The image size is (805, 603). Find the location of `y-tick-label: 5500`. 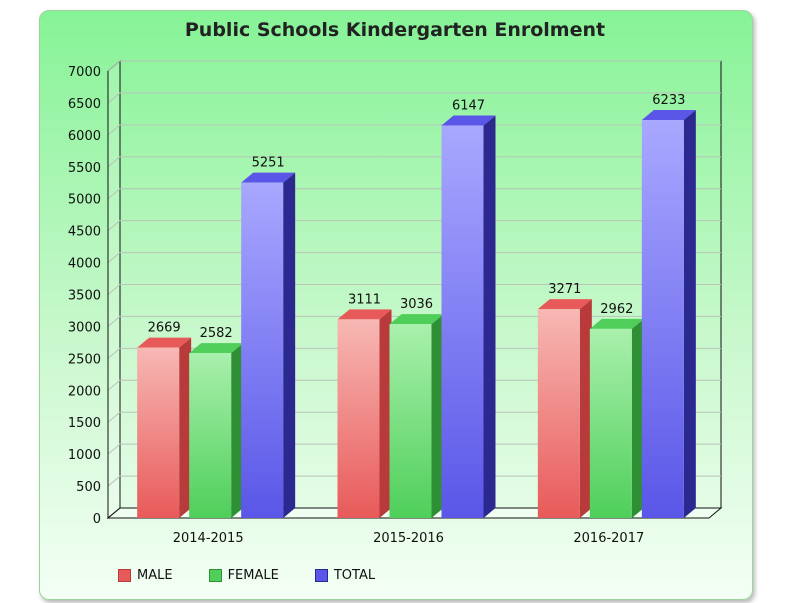

y-tick-label: 5500 is located at coordinates (84, 168).